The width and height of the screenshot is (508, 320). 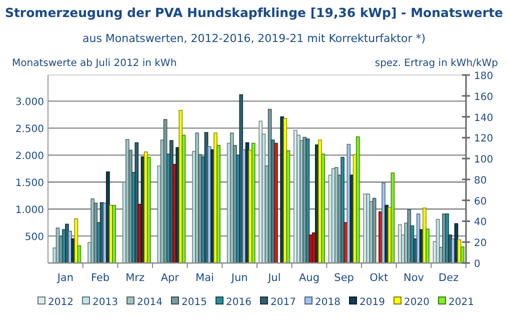 I want to click on y2-tick-label: 120, so click(x=484, y=139).